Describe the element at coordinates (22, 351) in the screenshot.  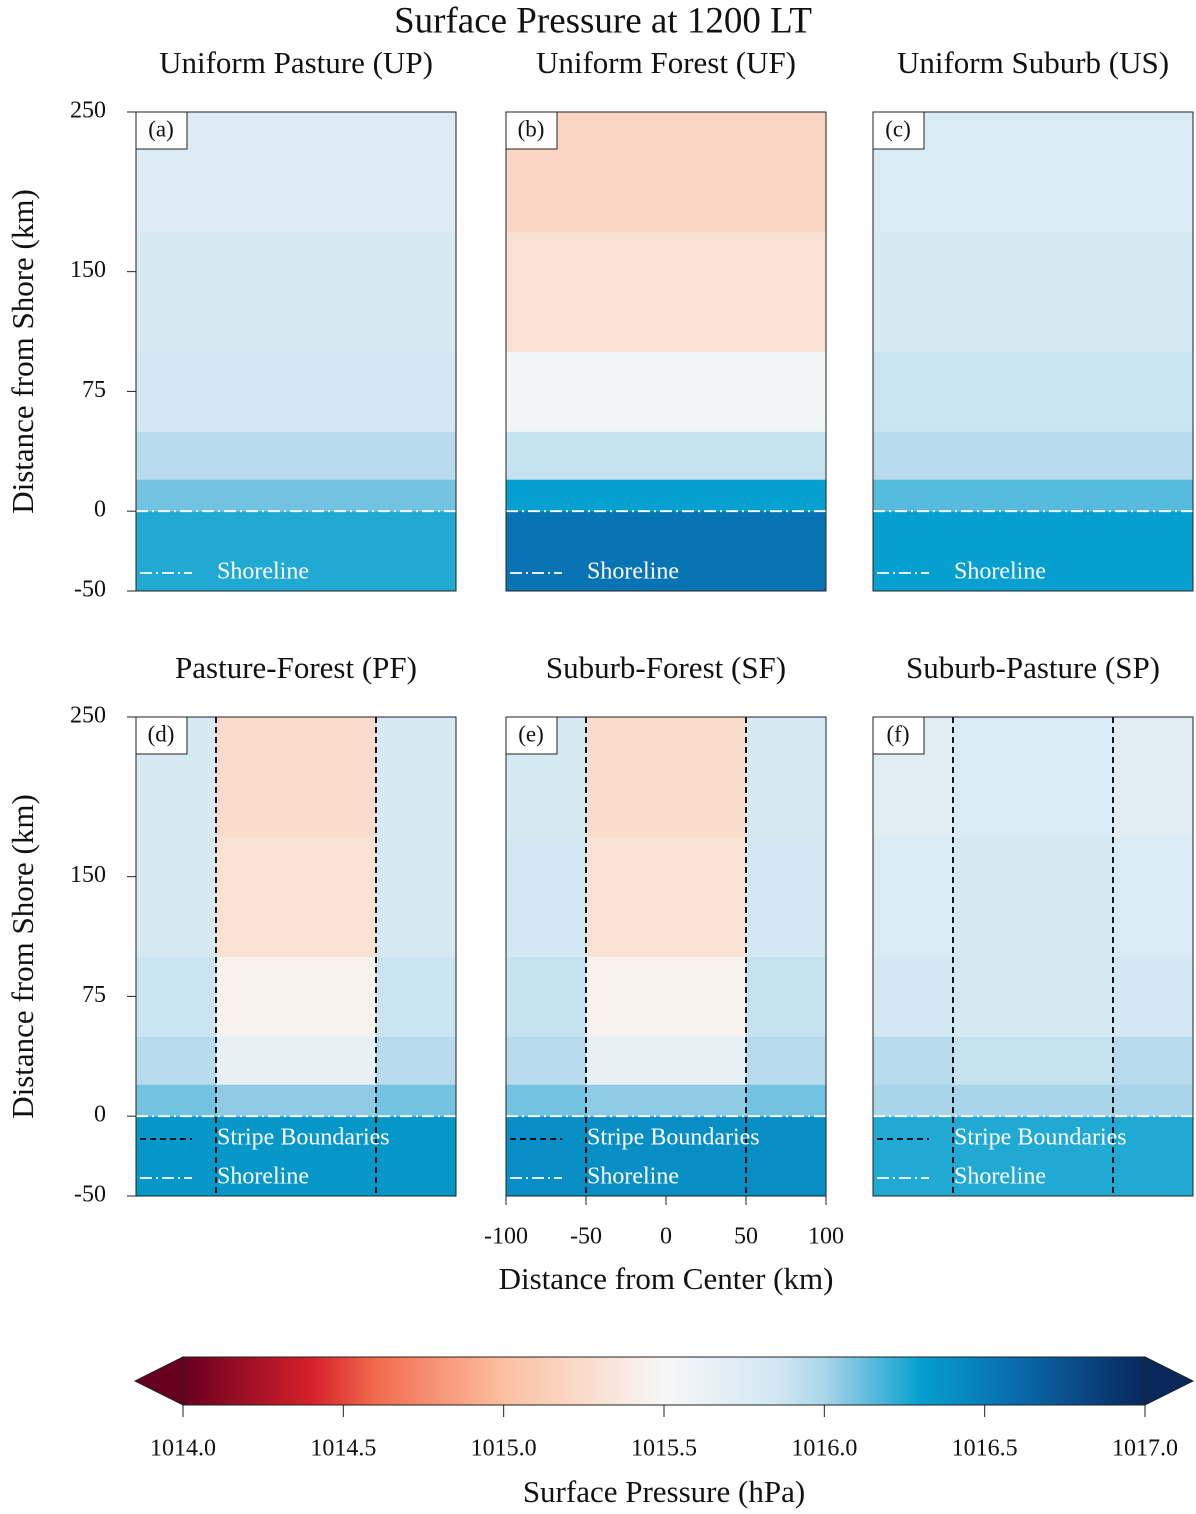
I see `y-axis-label: Distance from Shore (km)` at that location.